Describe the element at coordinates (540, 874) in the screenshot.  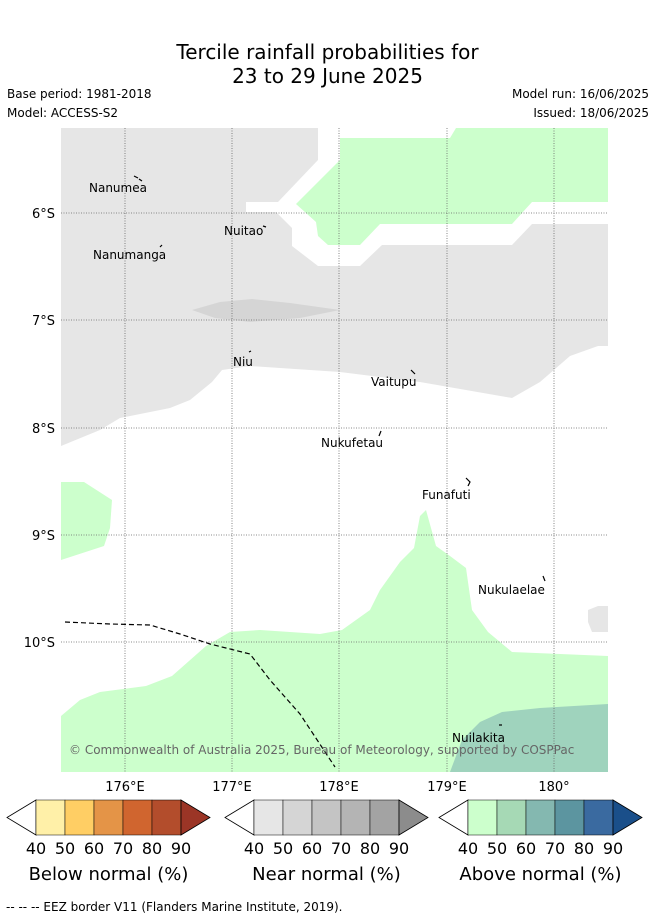
I see `colorbar-title: Above normal (%)` at that location.